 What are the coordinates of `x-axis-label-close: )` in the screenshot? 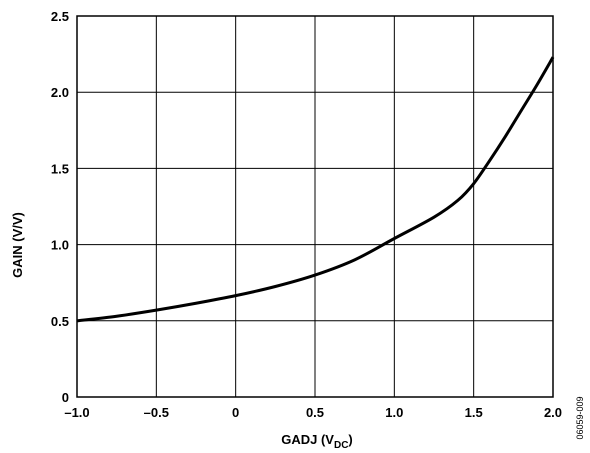 It's located at (350, 439).